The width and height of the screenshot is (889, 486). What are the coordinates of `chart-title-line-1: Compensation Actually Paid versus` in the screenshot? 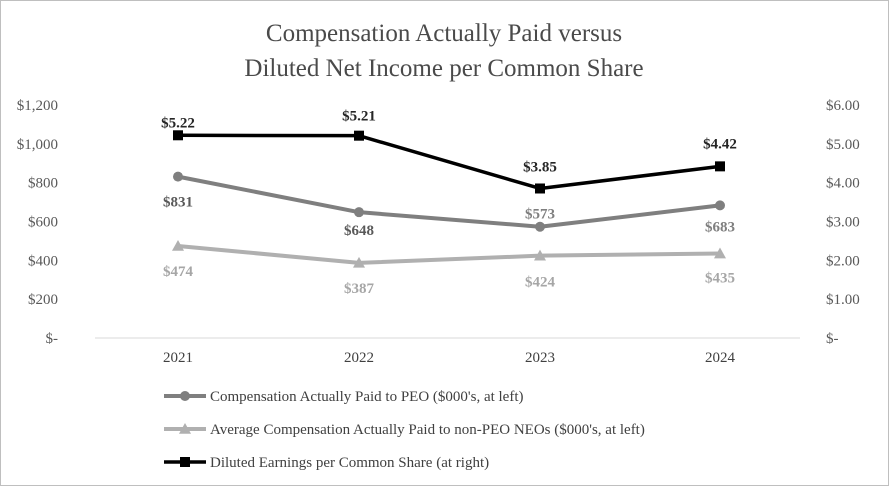 It's located at (444, 33).